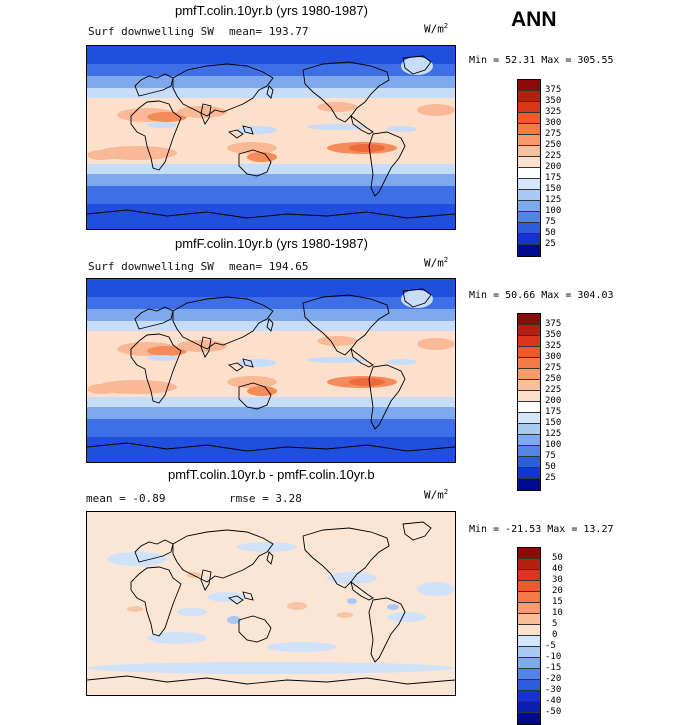  I want to click on panel2-mean-label: mean= 194.65, so click(269, 266).